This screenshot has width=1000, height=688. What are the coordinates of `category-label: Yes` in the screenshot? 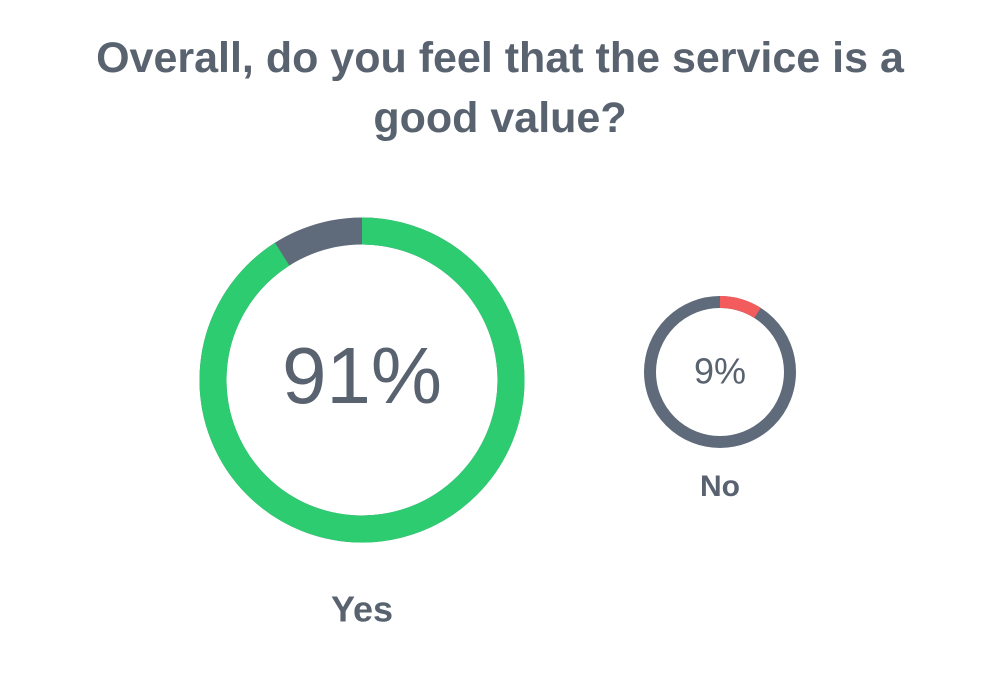 It's located at (362, 609).